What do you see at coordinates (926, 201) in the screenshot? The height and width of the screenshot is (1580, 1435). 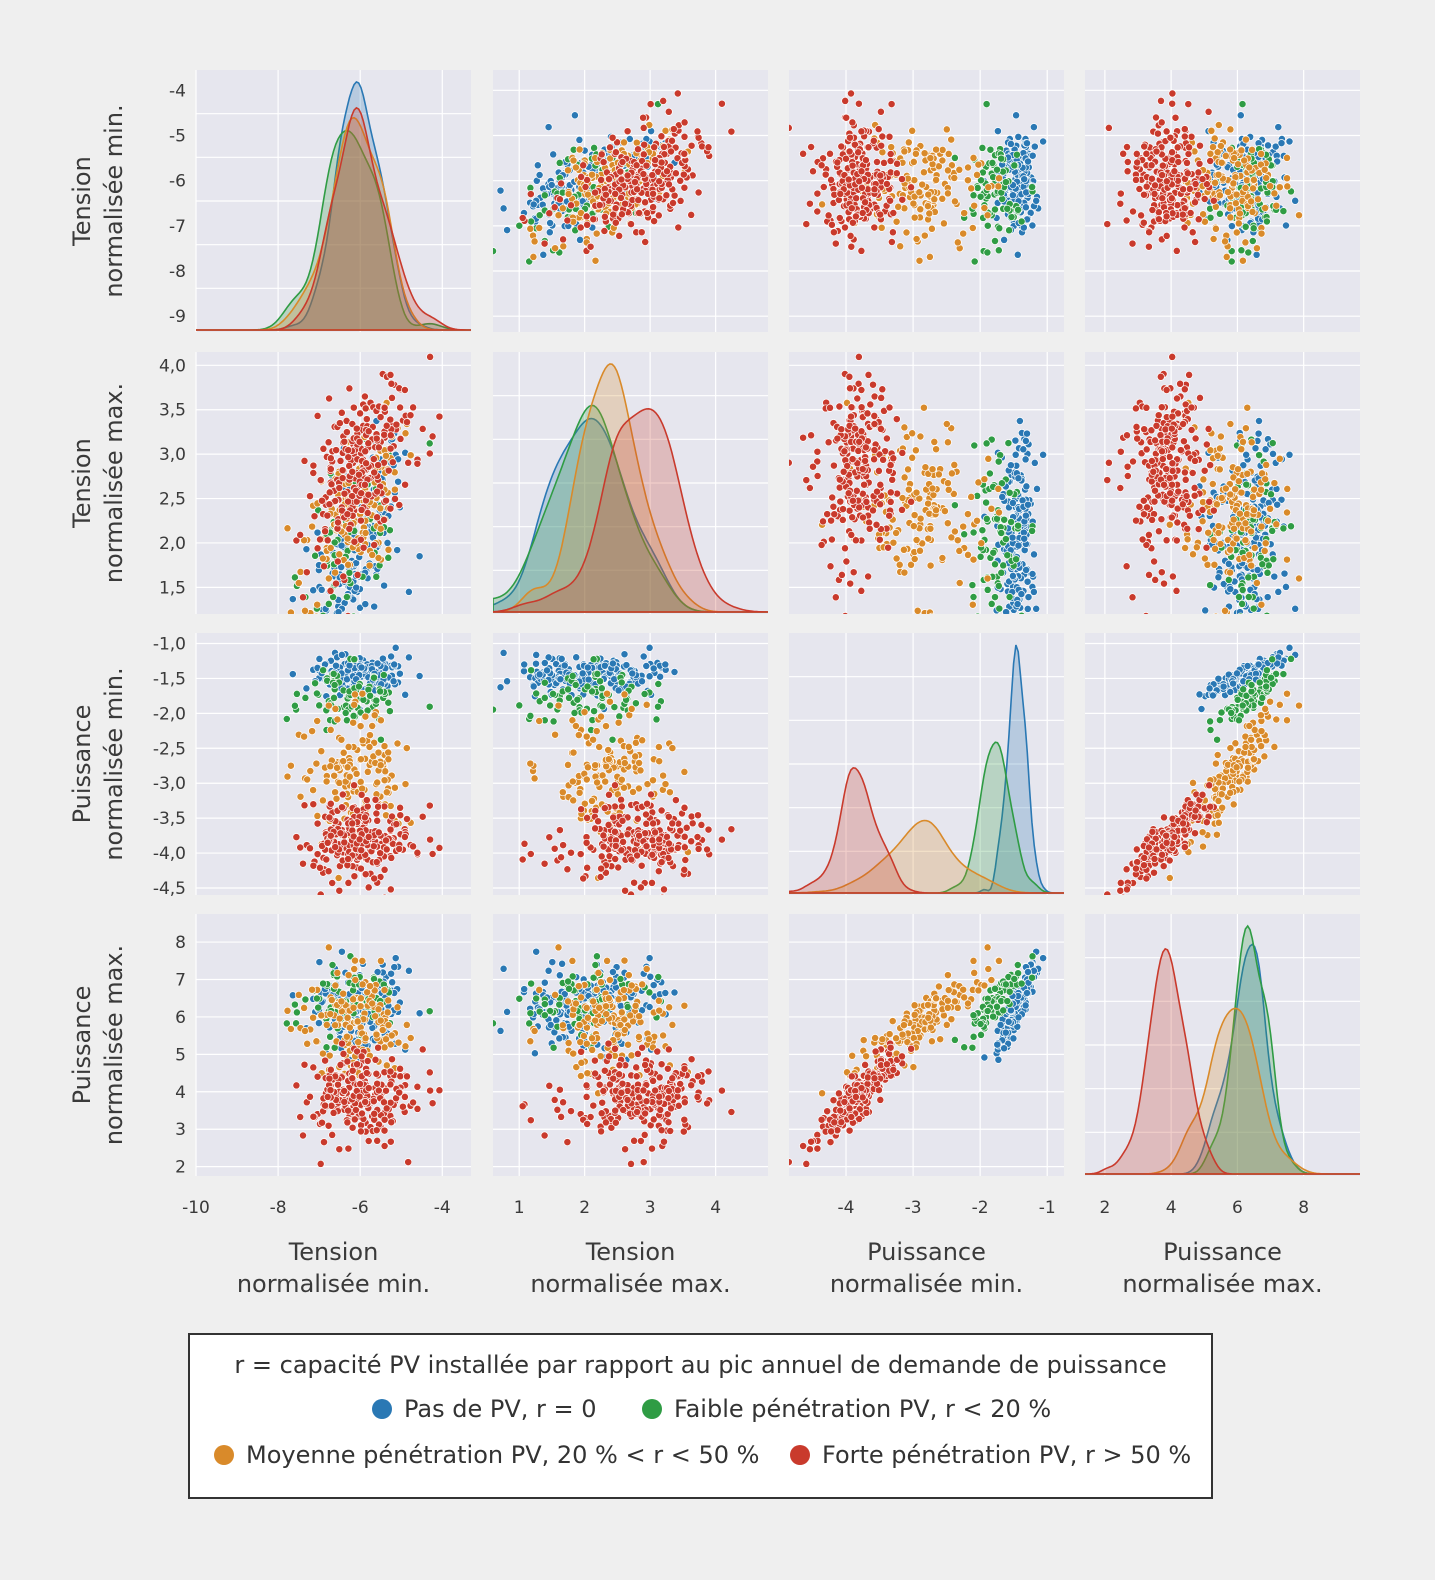 I see `panel-tmin-pmin` at bounding box center [926, 201].